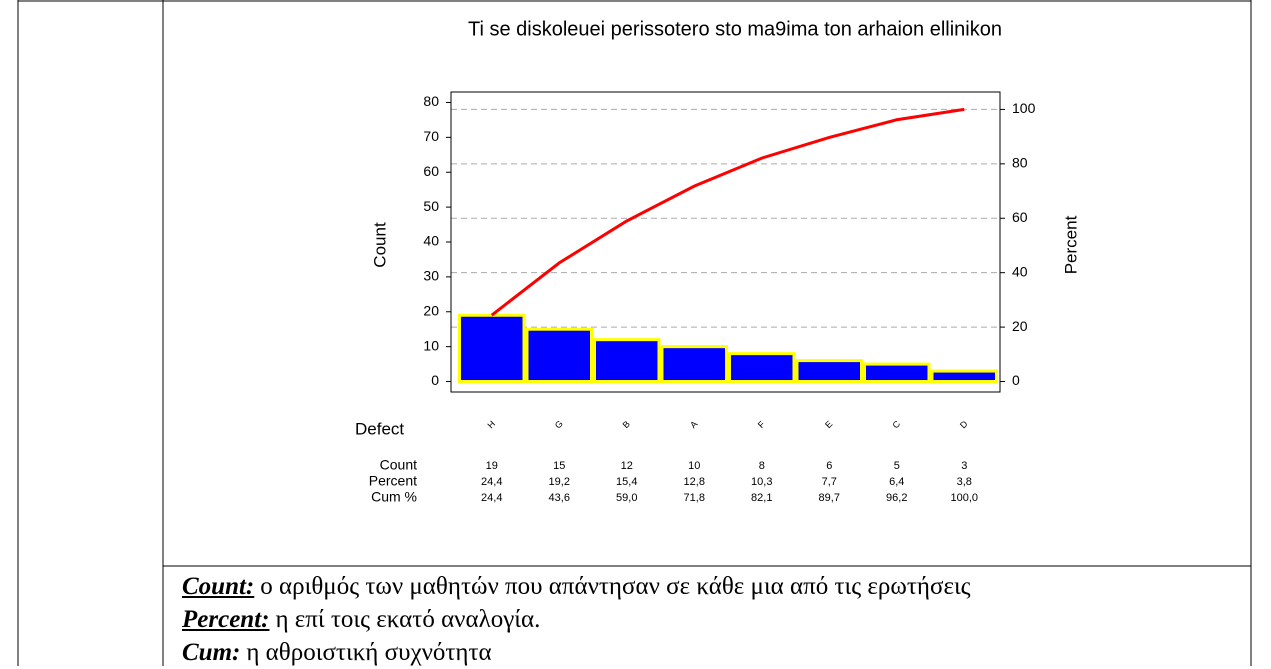 The image size is (1271, 669). Describe the element at coordinates (1020, 163) in the screenshot. I see `y2-tick-label: 80` at that location.